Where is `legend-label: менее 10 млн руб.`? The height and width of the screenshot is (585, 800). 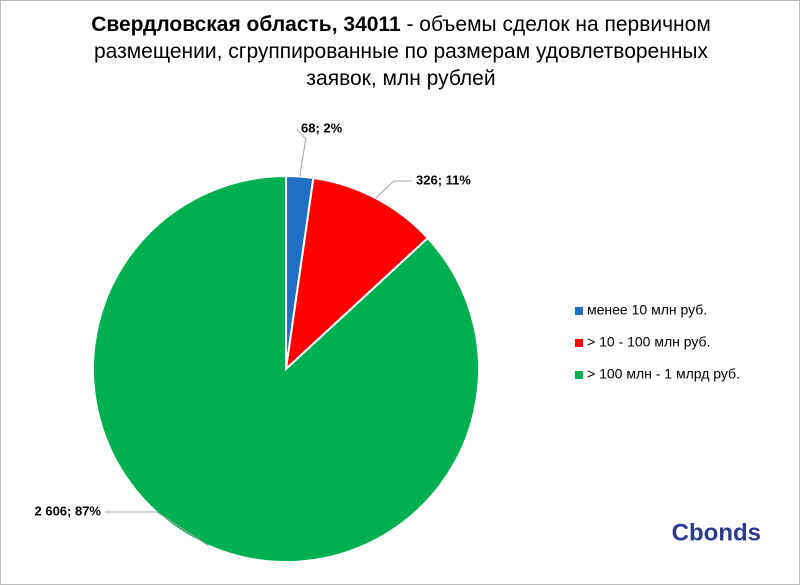
legend-label: менее 10 млн руб. is located at coordinates (647, 310).